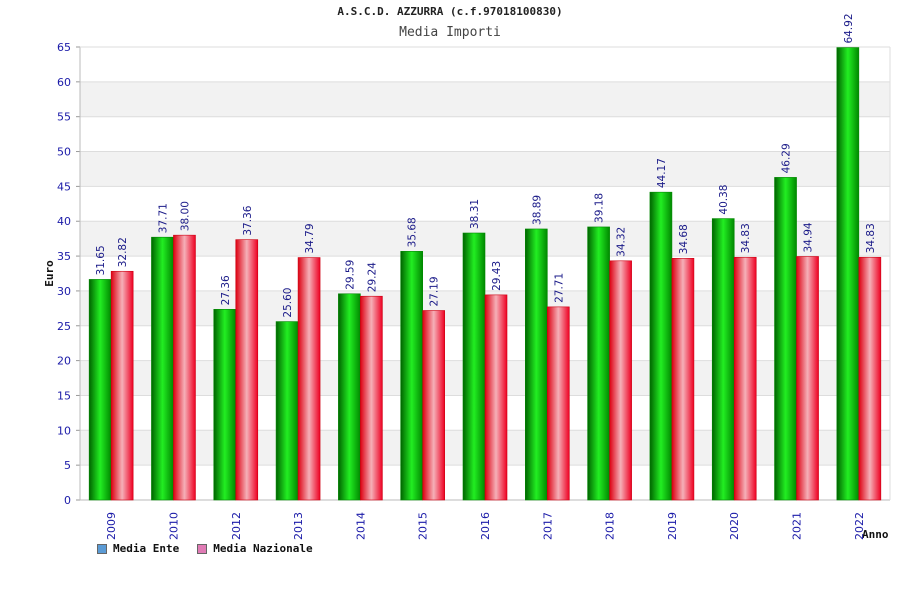 This screenshot has width=900, height=600. Describe the element at coordinates (64, 186) in the screenshot. I see `y-tick-label: 45` at that location.